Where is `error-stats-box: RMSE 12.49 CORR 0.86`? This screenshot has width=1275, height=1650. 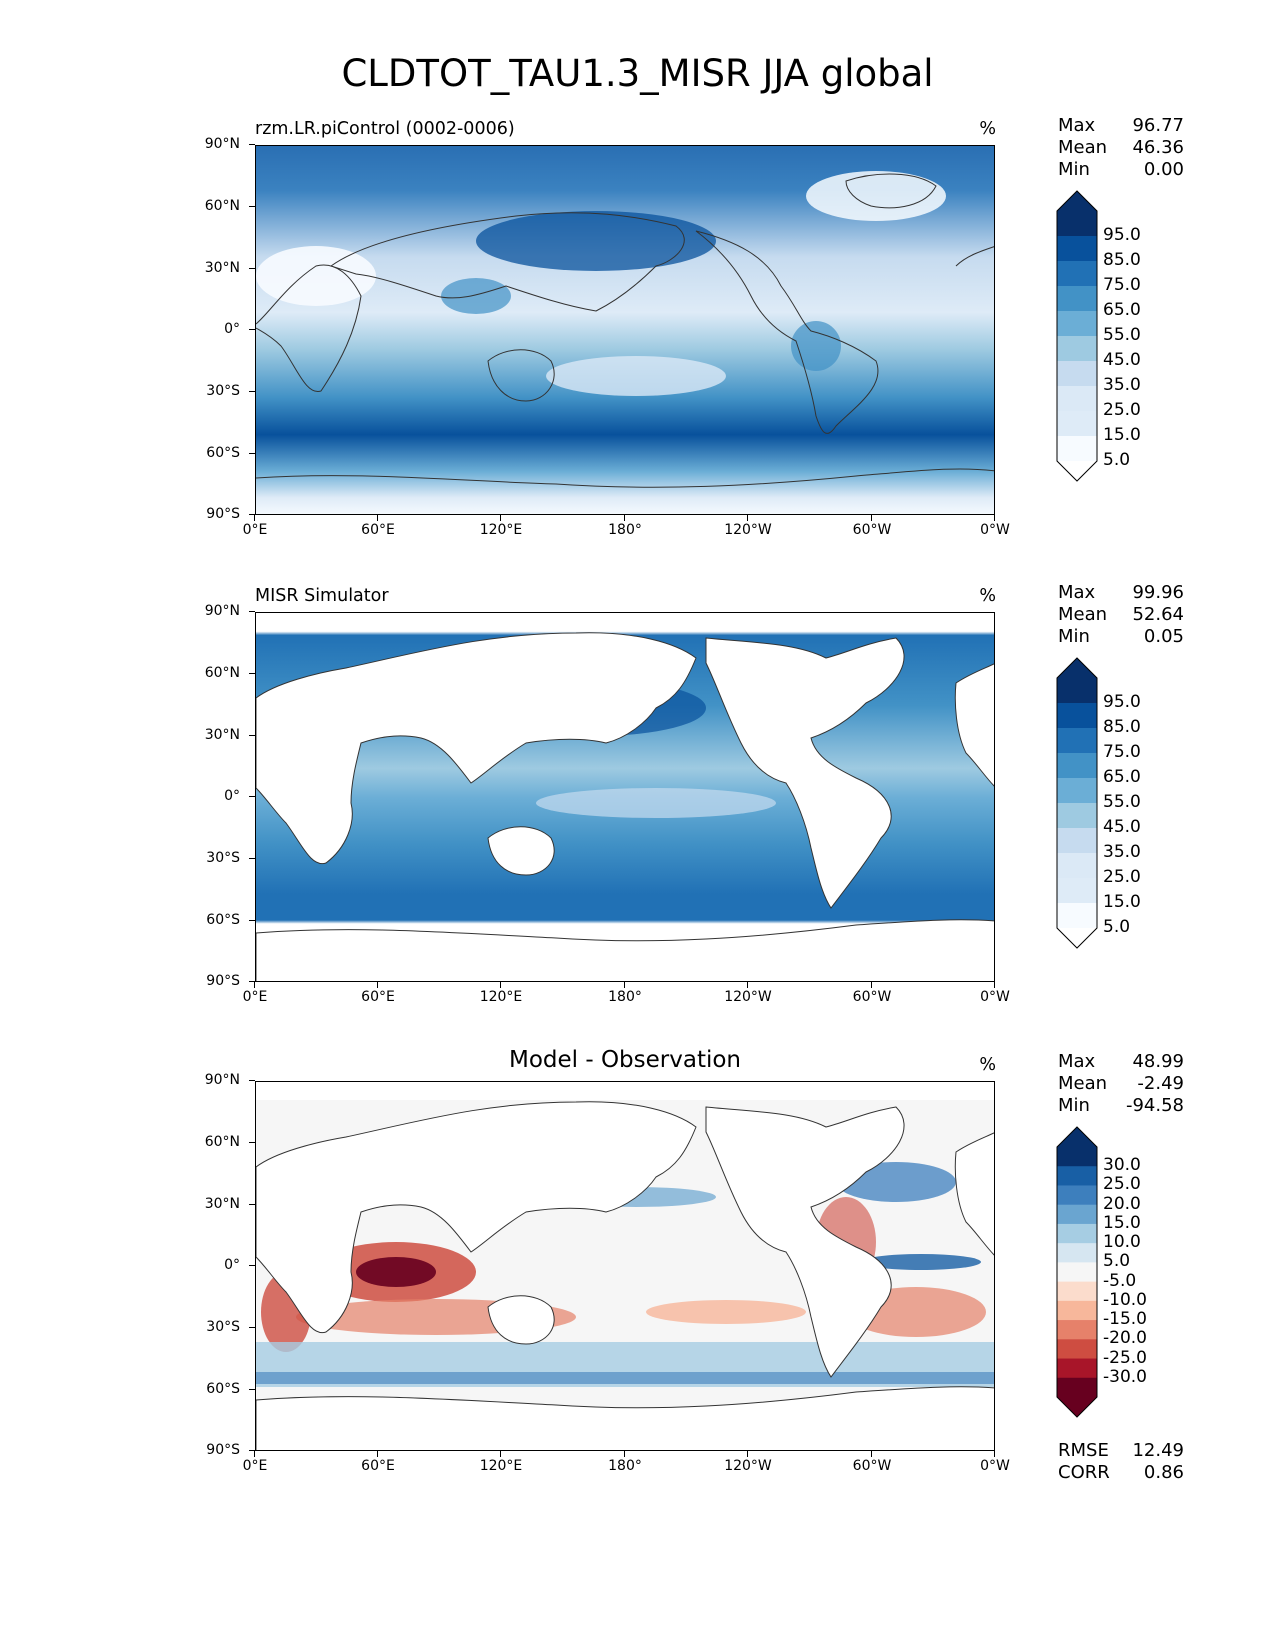 error-stats-box: RMSE 12.49 CORR 0.86 is located at coordinates (1121, 1462).